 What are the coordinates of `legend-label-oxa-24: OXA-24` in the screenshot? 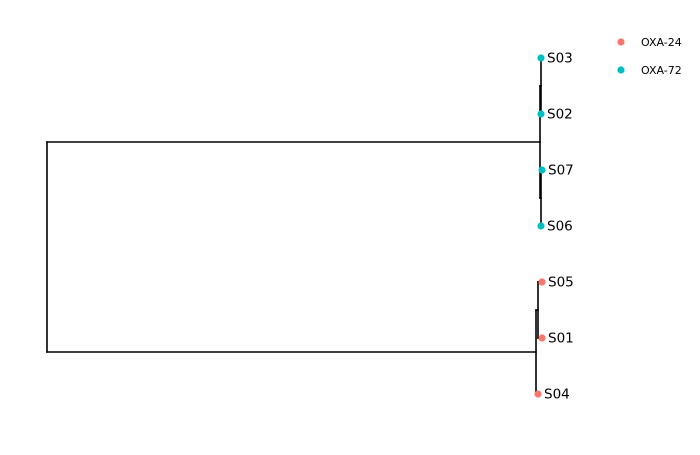 It's located at (661, 42).